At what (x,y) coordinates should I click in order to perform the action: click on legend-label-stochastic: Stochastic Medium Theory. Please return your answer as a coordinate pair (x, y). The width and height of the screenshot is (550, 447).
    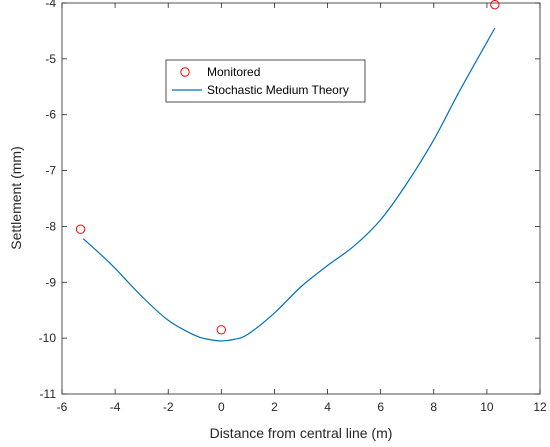
    Looking at the image, I should click on (278, 90).